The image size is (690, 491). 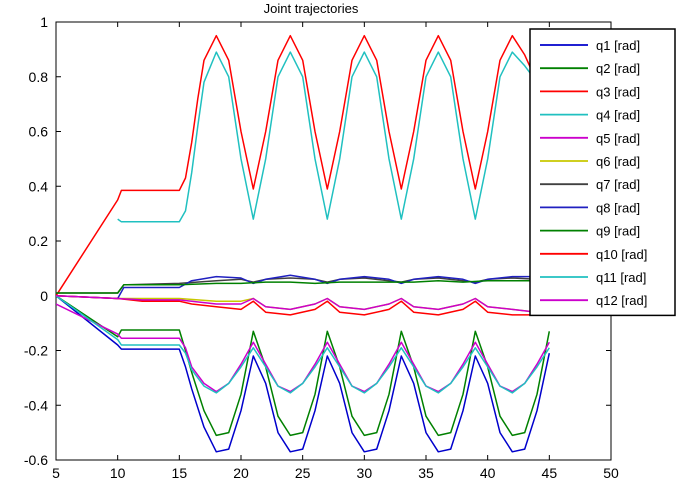 What do you see at coordinates (311, 8) in the screenshot?
I see `chart-title: Joint trajectories` at bounding box center [311, 8].